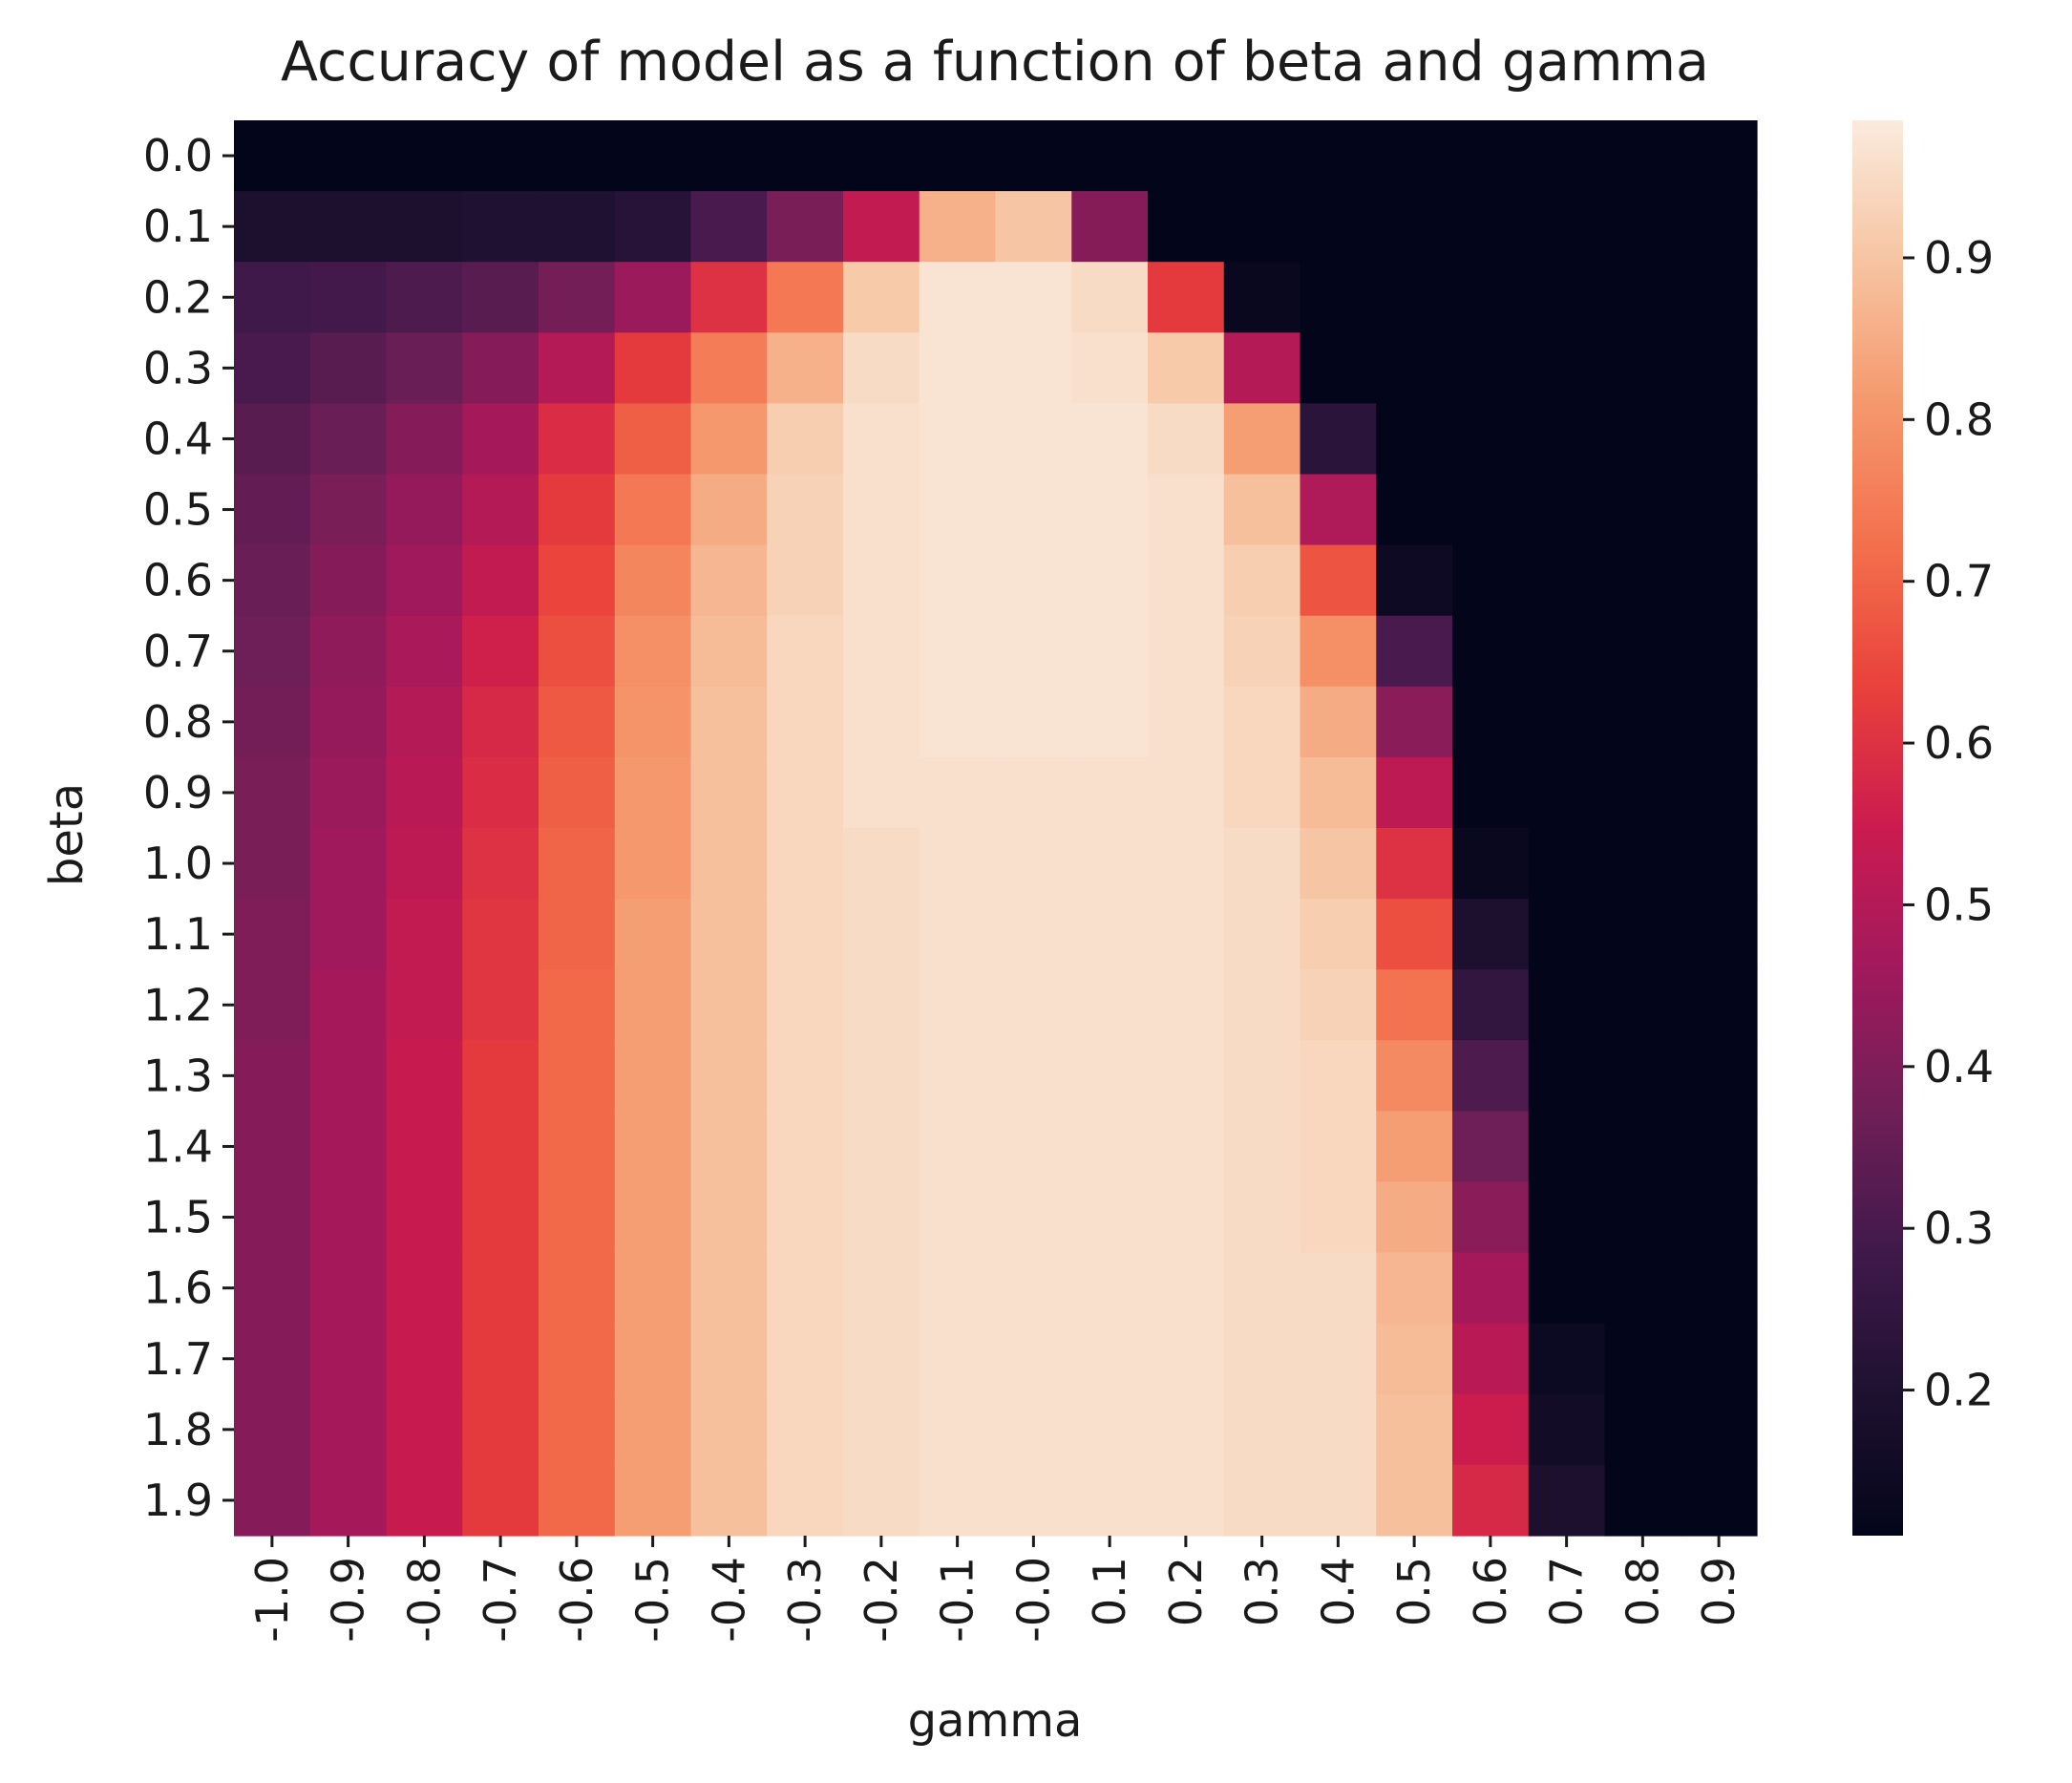 This screenshot has height=1783, width=2072. What do you see at coordinates (178, 226) in the screenshot?
I see `y-tick-label: 0.1` at bounding box center [178, 226].